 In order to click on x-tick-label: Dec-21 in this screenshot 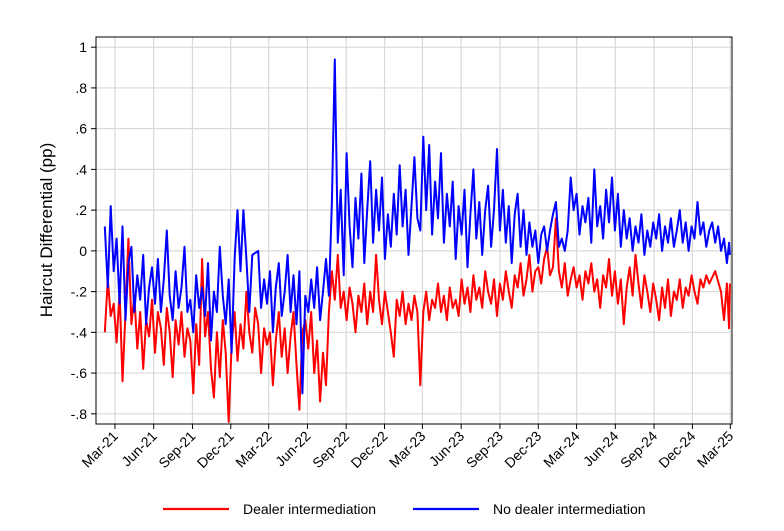, I will do `click(215, 449)`.